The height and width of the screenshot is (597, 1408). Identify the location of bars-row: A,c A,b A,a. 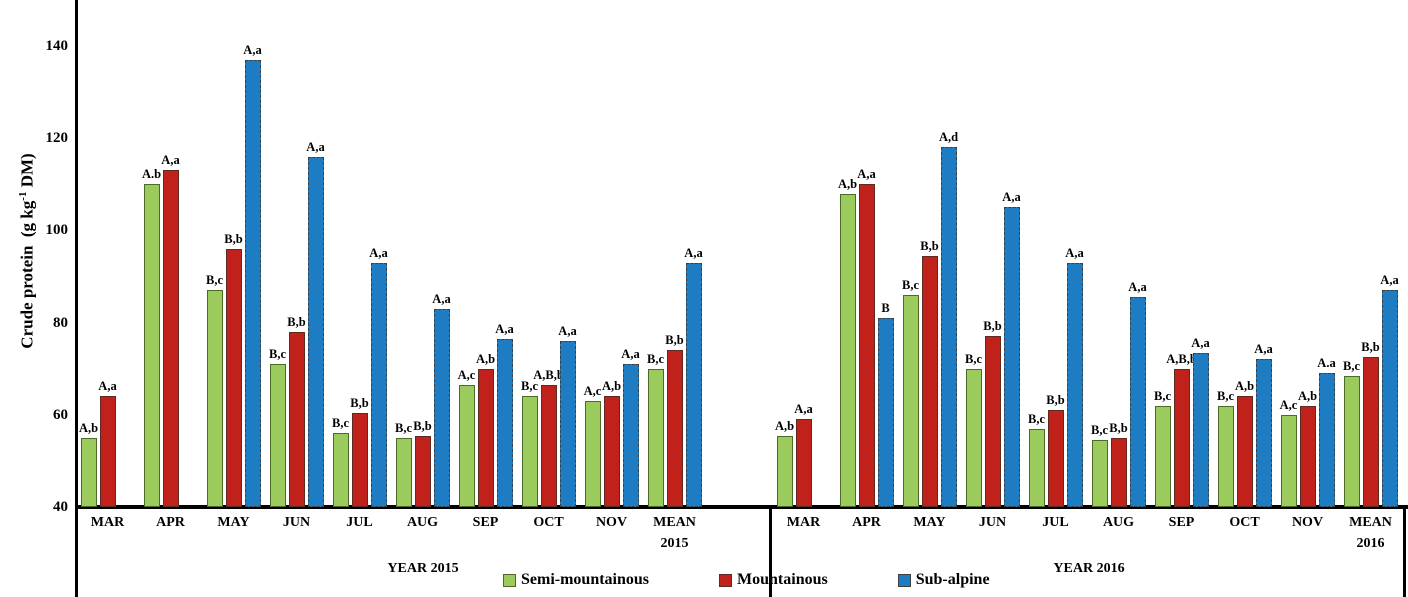
(612, 427).